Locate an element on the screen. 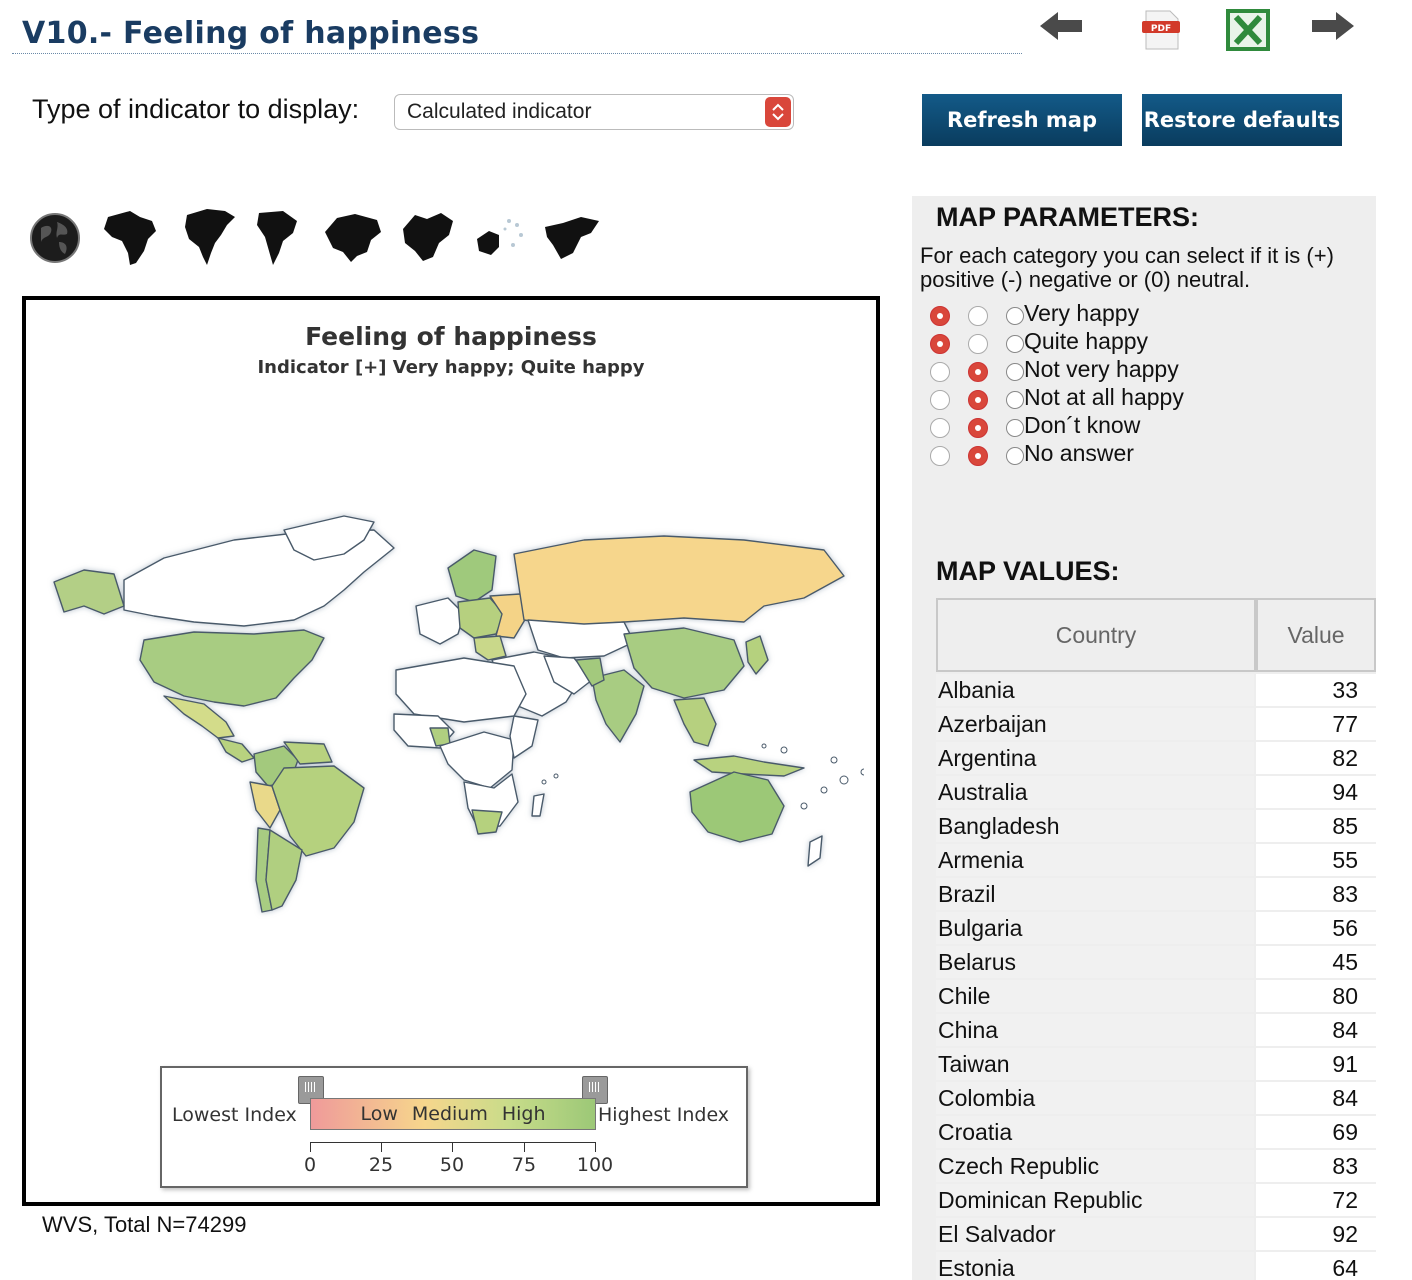  parameter-row: Very happy is located at coordinates (1140, 314).